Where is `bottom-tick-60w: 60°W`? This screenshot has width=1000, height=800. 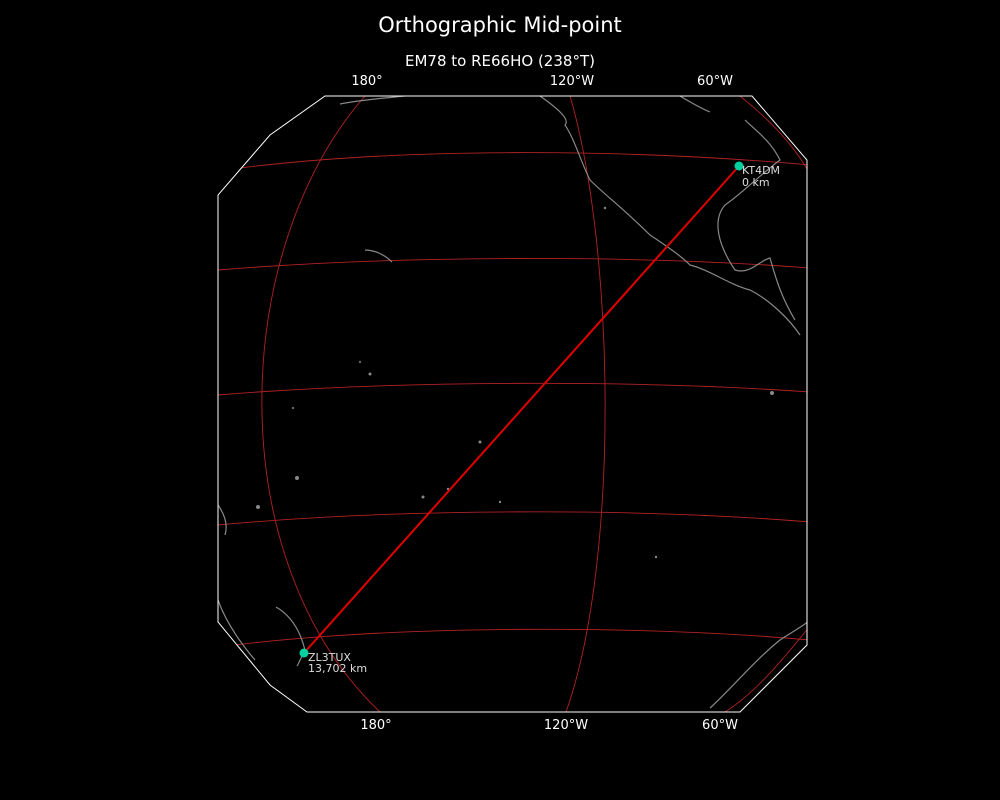 bottom-tick-60w: 60°W is located at coordinates (720, 725).